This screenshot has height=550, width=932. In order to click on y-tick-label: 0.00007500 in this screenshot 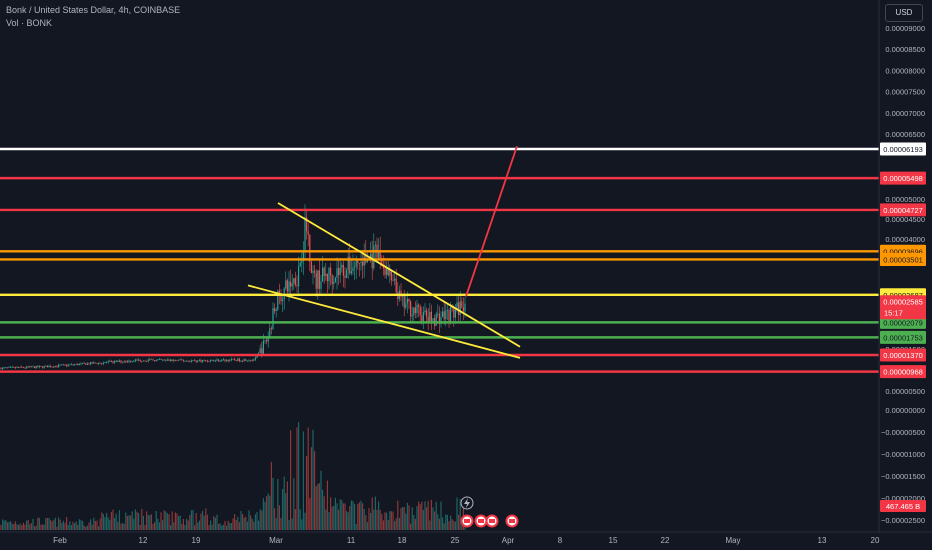, I will do `click(905, 92)`.